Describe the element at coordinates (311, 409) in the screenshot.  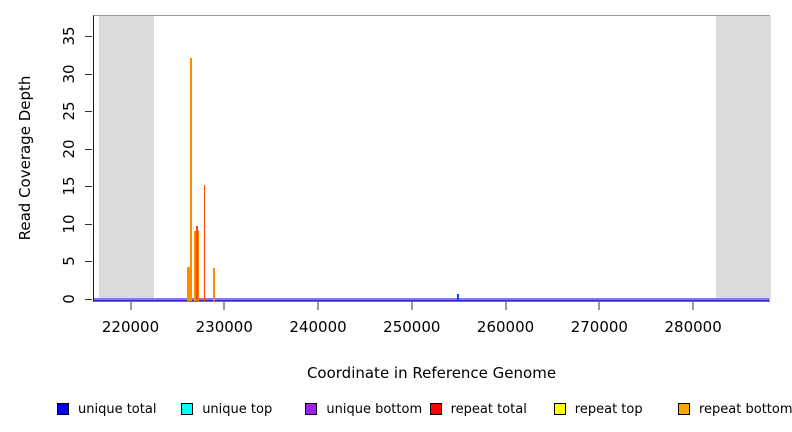
I see `unique-bottom-swatch` at that location.